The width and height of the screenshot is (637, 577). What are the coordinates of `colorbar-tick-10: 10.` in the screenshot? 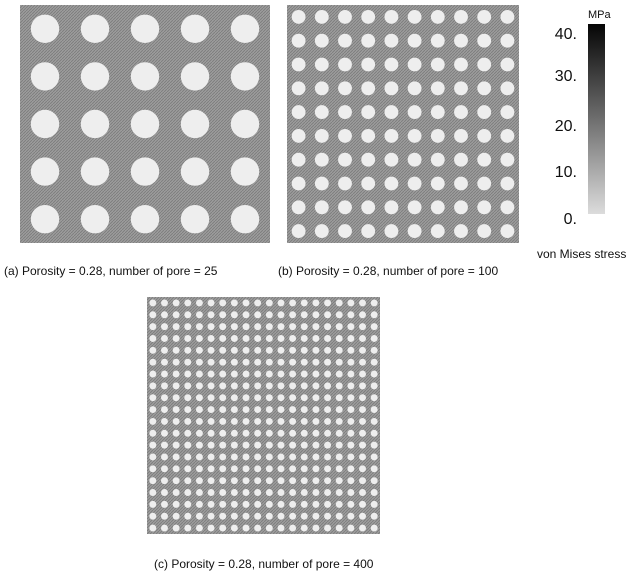 It's located at (565, 172).